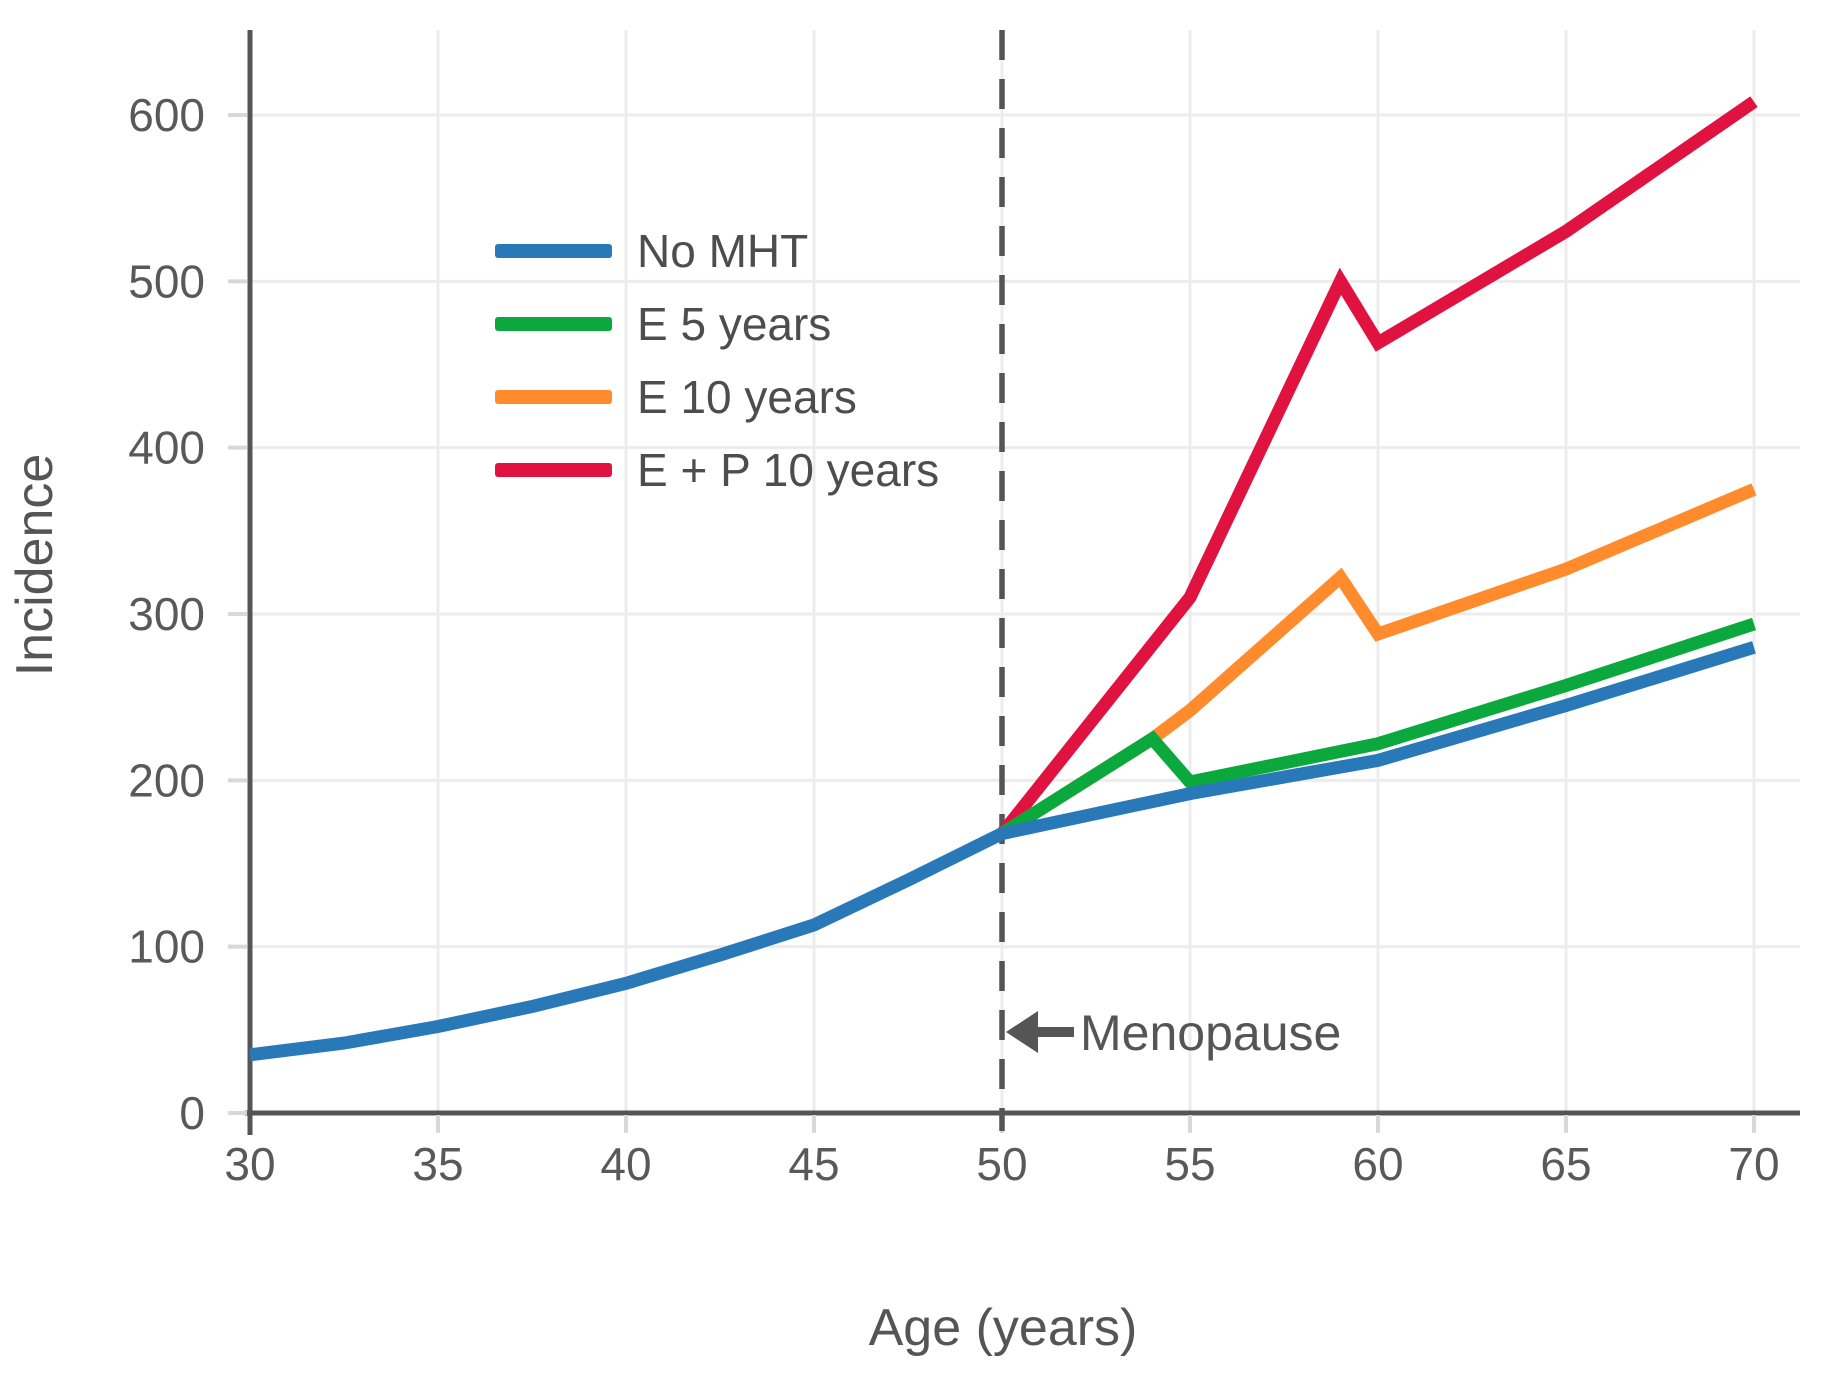 The image size is (1834, 1378). Describe the element at coordinates (788, 469) in the screenshot. I see `legend-label-e-p-10-years: E + P 10 years` at that location.